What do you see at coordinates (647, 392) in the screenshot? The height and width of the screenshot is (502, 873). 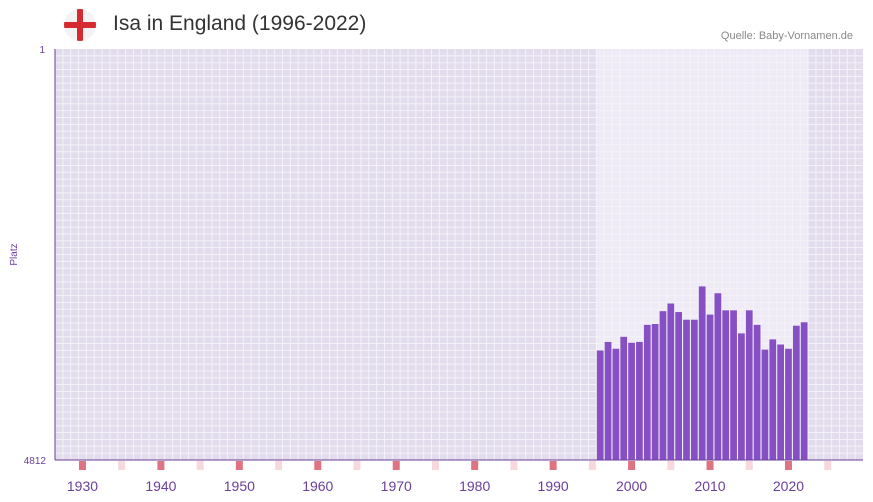 I see `bar-2002` at bounding box center [647, 392].